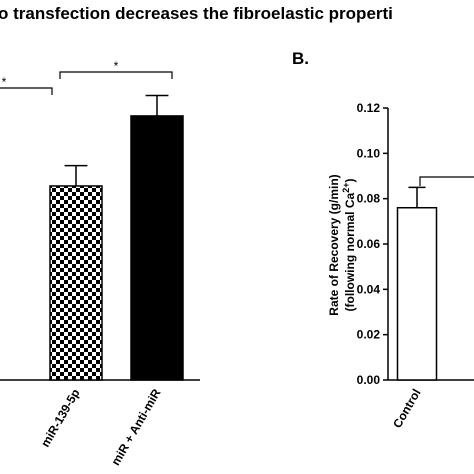 The height and width of the screenshot is (474, 474). What do you see at coordinates (136, 427) in the screenshot?
I see `x-tick-label: miR + Anti-miR` at bounding box center [136, 427].